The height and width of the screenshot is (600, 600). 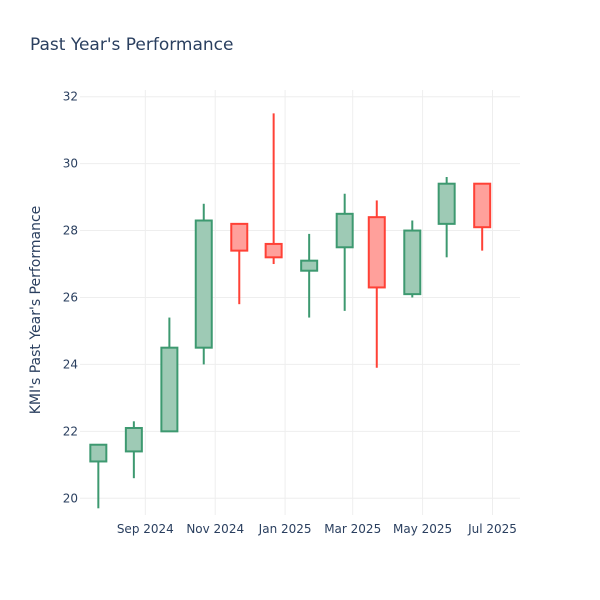 What do you see at coordinates (70, 97) in the screenshot?
I see `y-tick-label: 32` at bounding box center [70, 97].